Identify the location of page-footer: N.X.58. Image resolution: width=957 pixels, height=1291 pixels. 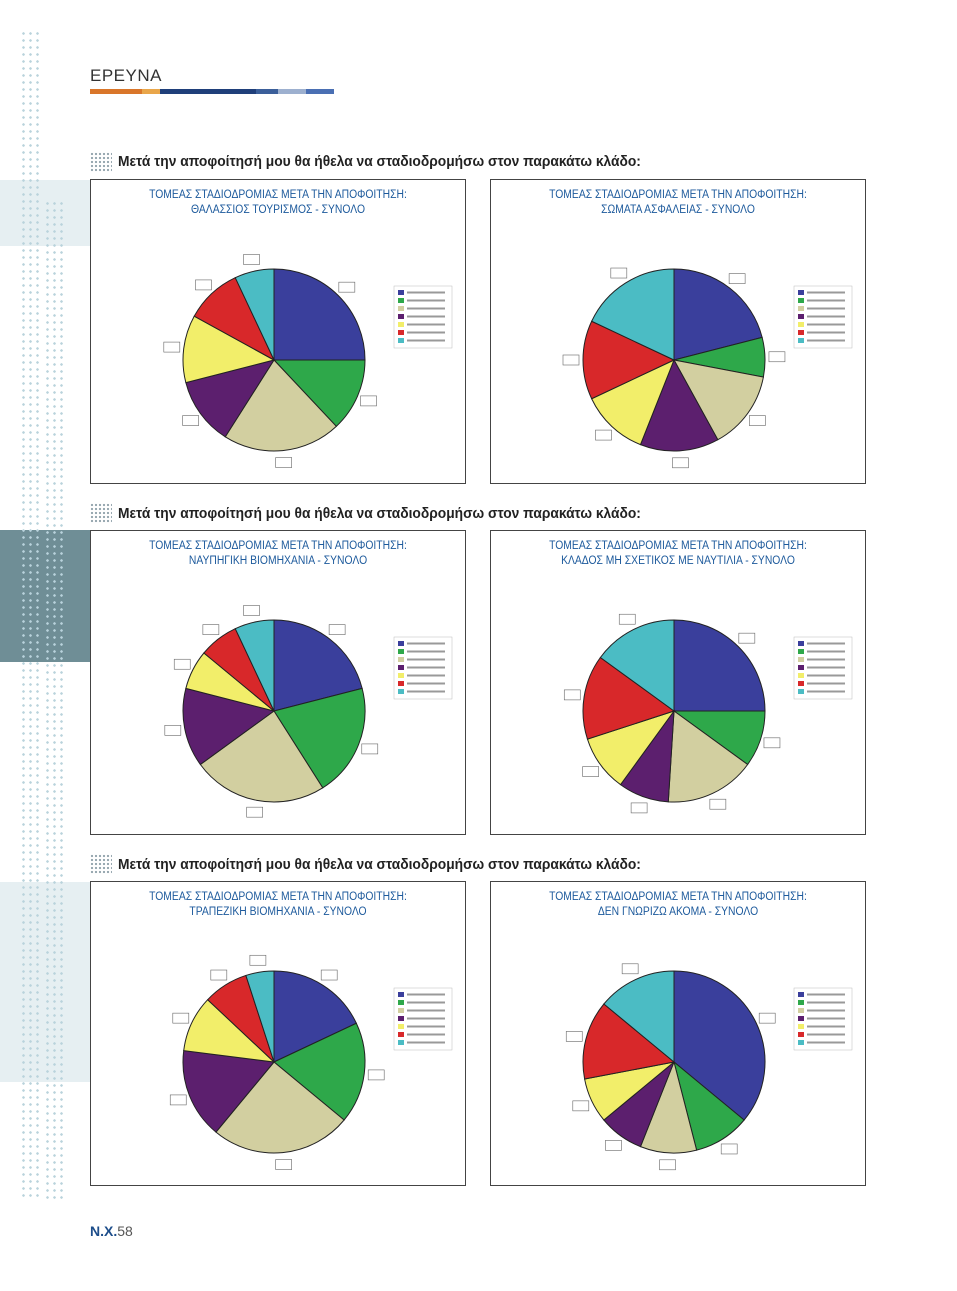
(111, 1231).